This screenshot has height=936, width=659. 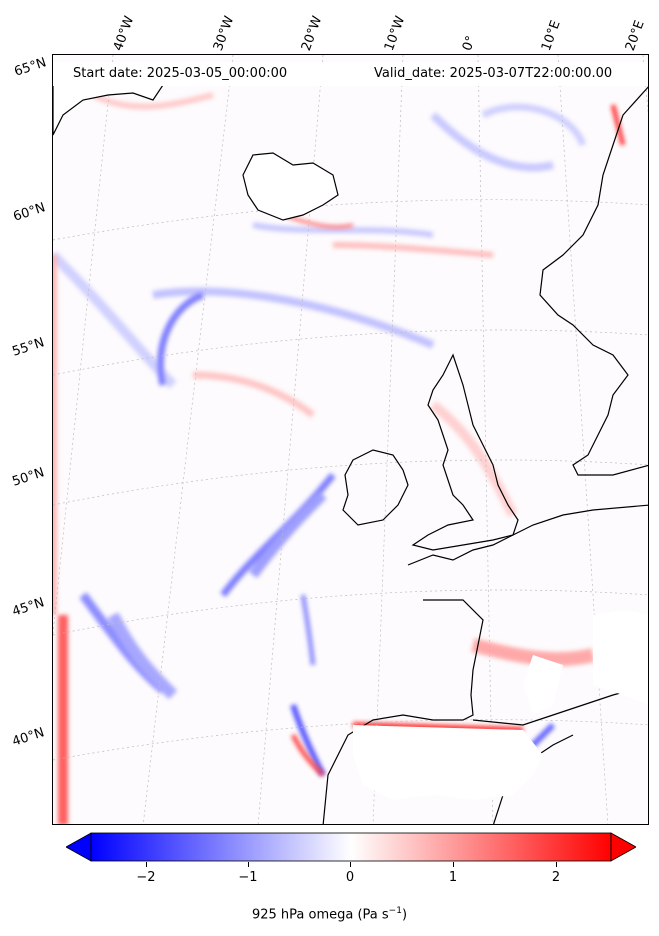 I want to click on colorbar-label: 925 hPa omega (Pa s−1), so click(x=329, y=914).